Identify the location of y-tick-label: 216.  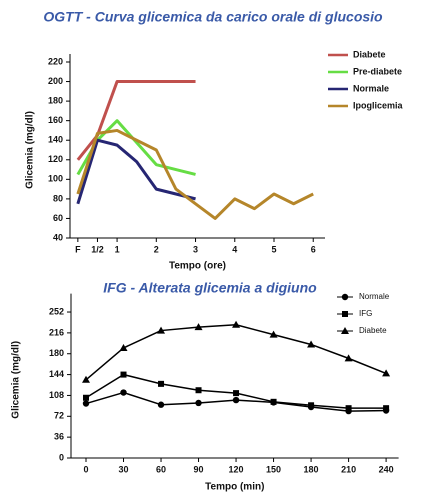
(56, 332).